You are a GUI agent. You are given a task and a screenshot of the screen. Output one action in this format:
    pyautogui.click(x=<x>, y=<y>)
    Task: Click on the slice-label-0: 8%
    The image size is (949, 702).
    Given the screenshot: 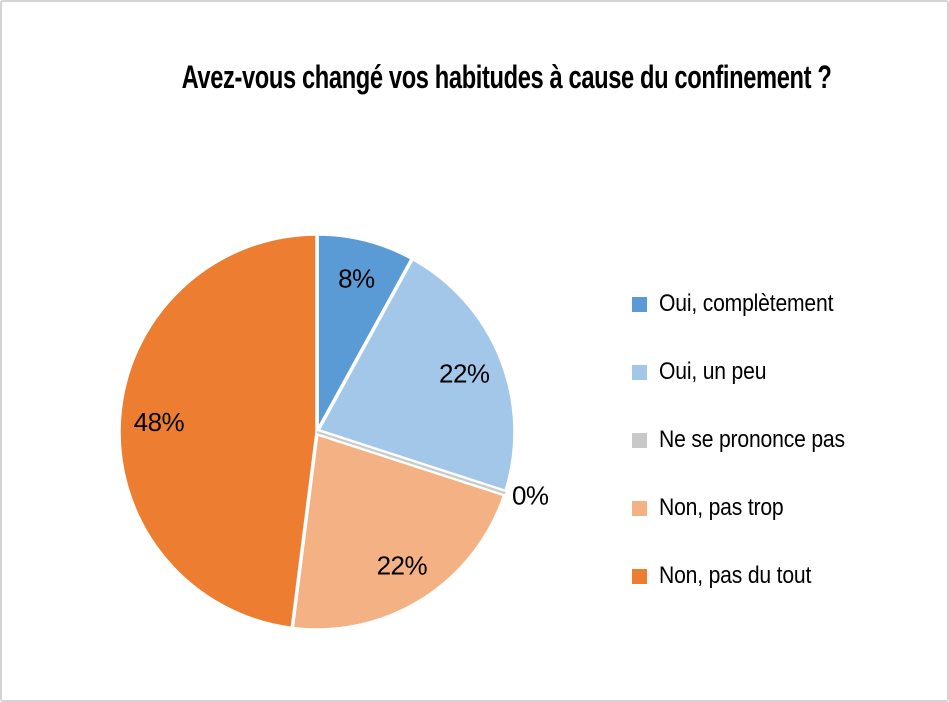 What is the action you would take?
    pyautogui.click(x=356, y=279)
    